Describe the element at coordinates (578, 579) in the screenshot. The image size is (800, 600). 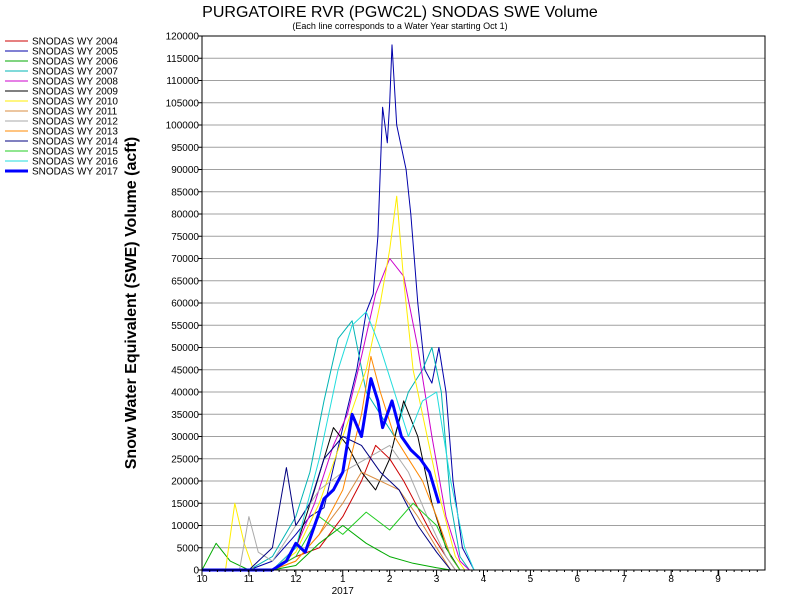
I see `x-tick-label: 6` at that location.